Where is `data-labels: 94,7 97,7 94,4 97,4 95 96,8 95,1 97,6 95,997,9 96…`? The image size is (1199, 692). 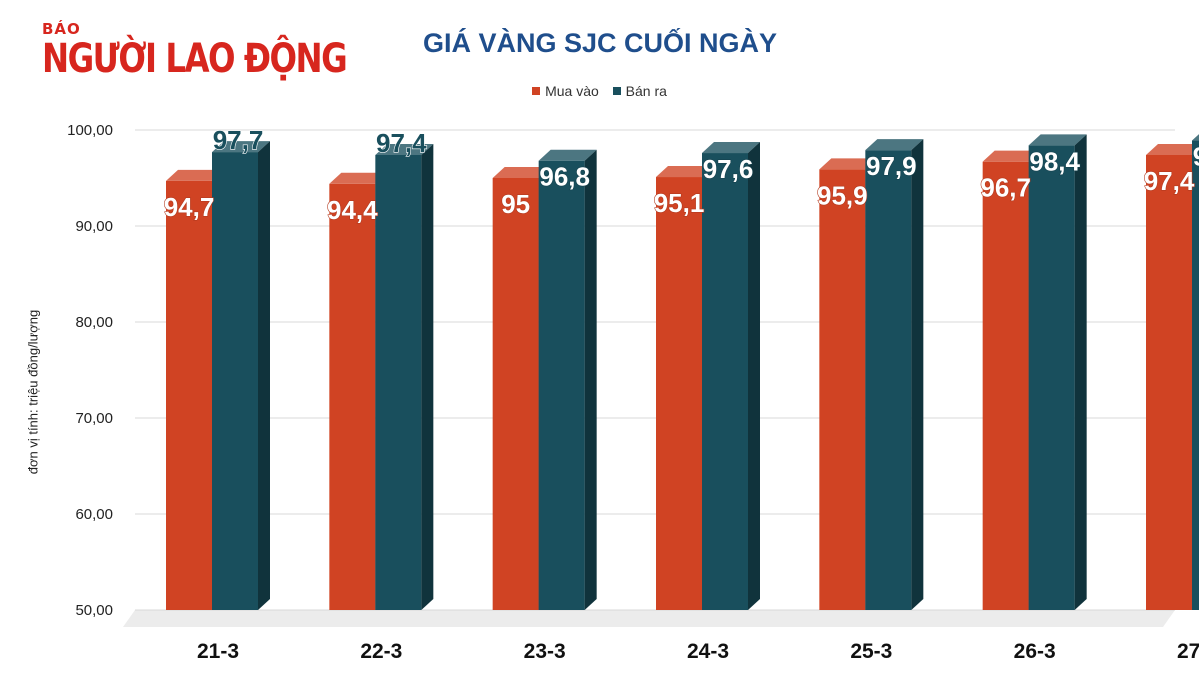 data-labels: 94,7 97,7 94,4 97,4 95 96,8 95,1 97,6 95,997,9 96… is located at coordinates (681, 174).